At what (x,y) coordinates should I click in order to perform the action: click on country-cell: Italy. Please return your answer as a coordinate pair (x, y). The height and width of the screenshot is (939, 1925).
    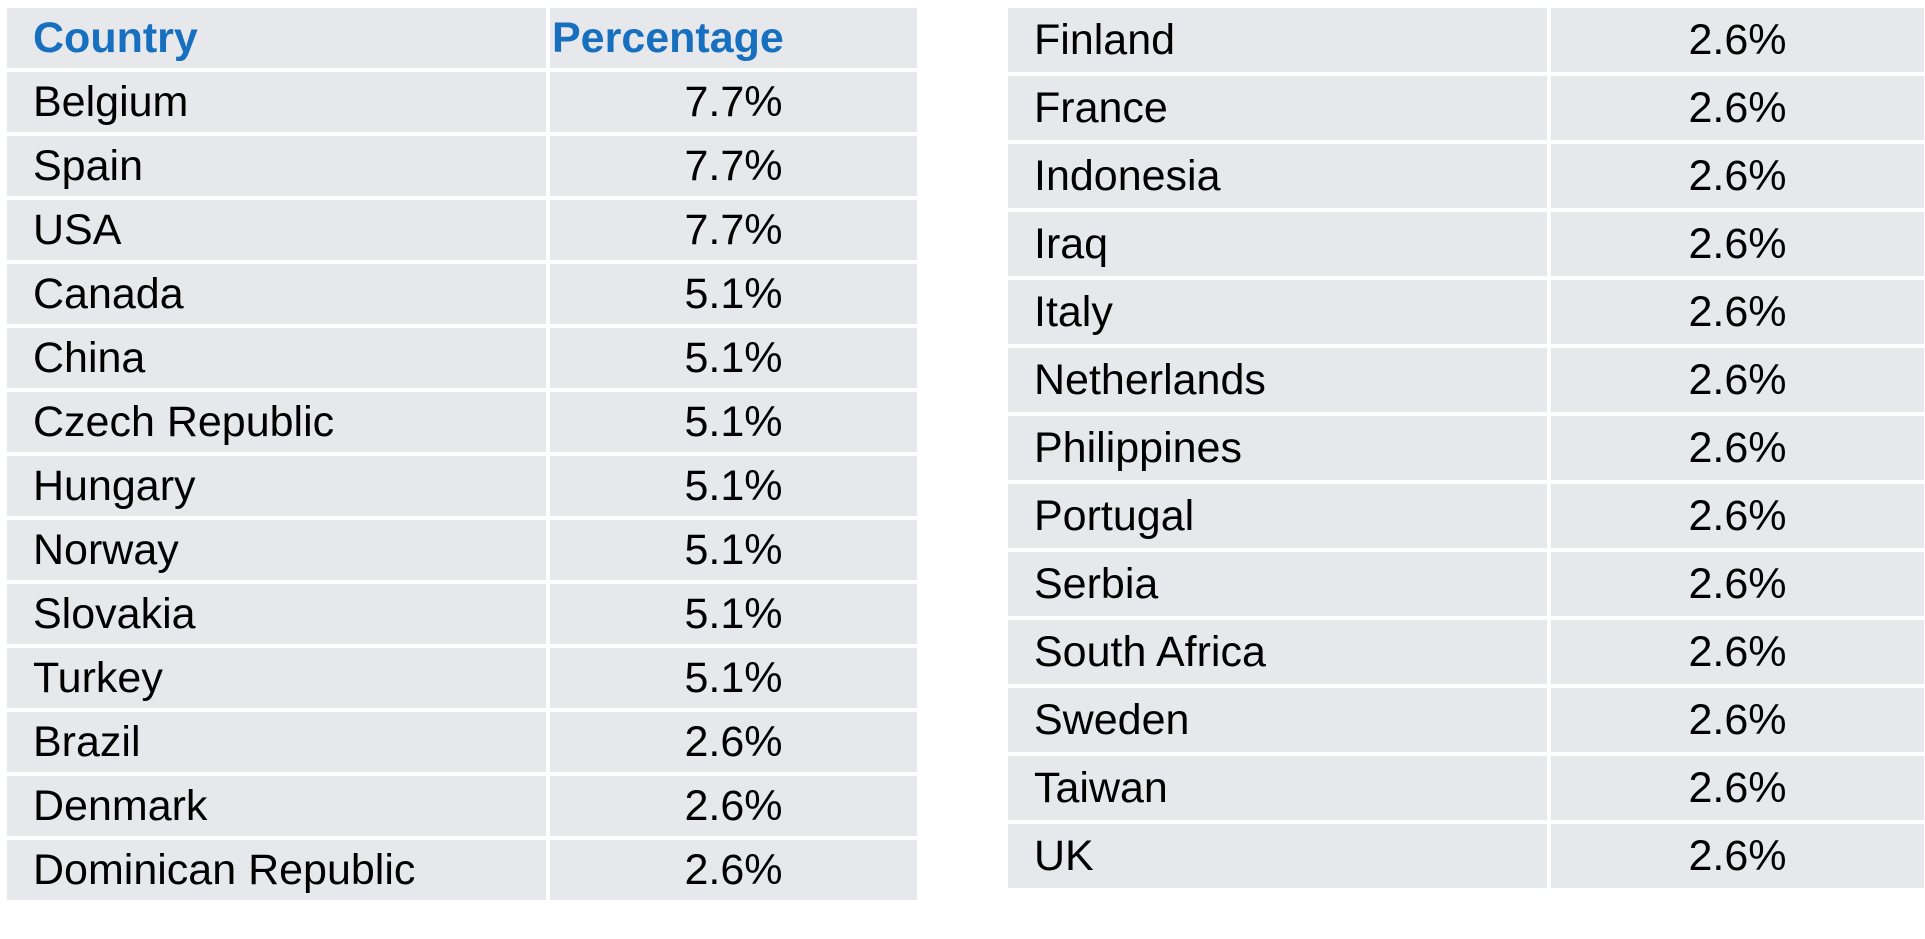
    Looking at the image, I should click on (1277, 312).